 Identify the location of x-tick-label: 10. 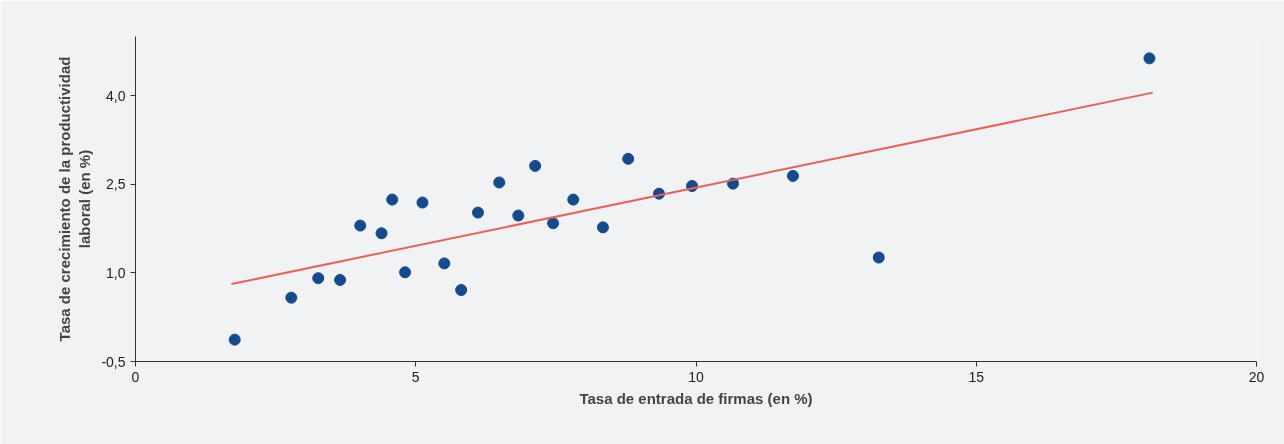
(696, 376).